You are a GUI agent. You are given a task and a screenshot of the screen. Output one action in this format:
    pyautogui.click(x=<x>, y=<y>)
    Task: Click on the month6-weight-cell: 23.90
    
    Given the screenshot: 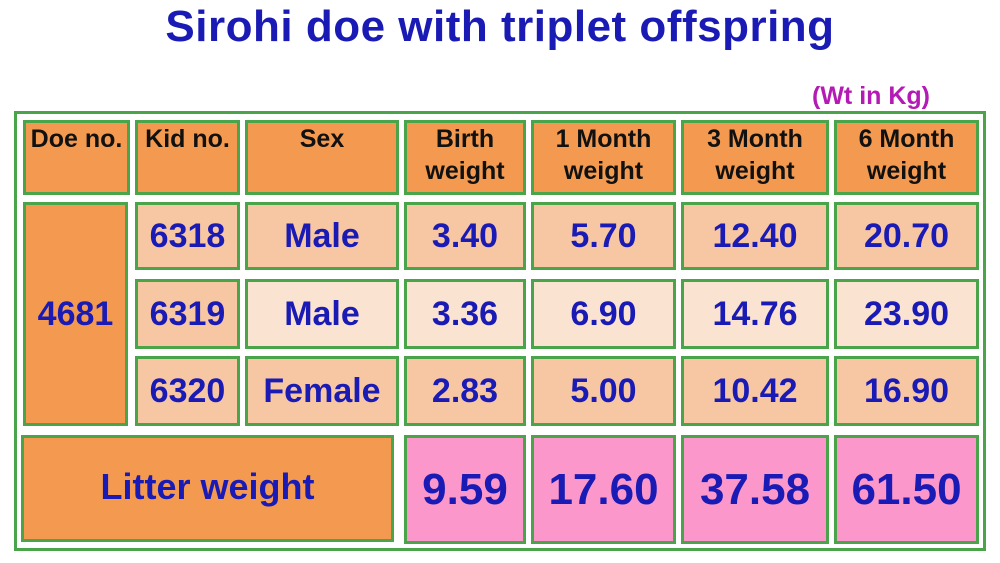 What is the action you would take?
    pyautogui.click(x=906, y=314)
    